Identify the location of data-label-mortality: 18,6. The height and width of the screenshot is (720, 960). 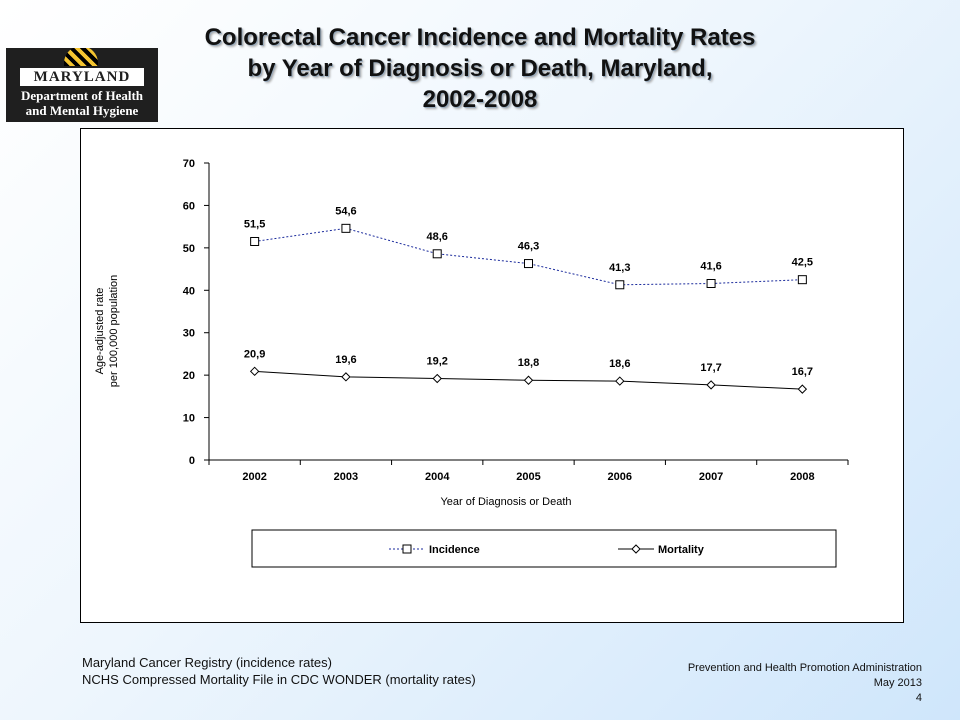
(619, 364).